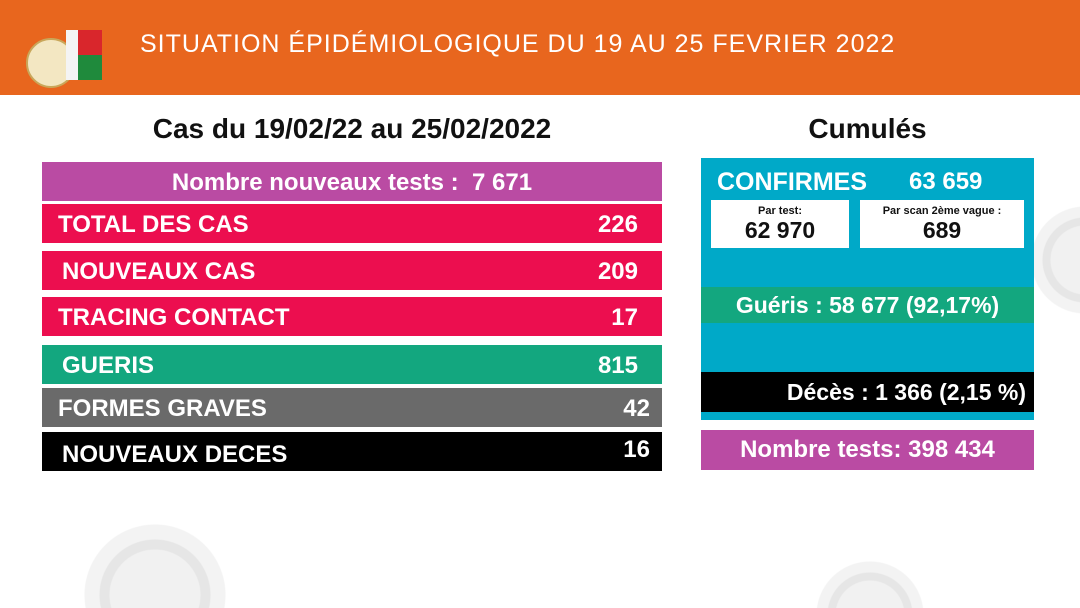  I want to click on total-cases-row: TOTAL DES CAS 226, so click(352, 223).